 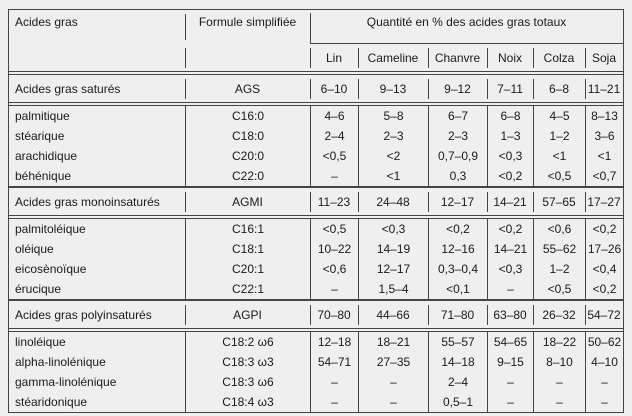 What do you see at coordinates (604, 269) in the screenshot?
I see `value-cell: <0,4` at bounding box center [604, 269].